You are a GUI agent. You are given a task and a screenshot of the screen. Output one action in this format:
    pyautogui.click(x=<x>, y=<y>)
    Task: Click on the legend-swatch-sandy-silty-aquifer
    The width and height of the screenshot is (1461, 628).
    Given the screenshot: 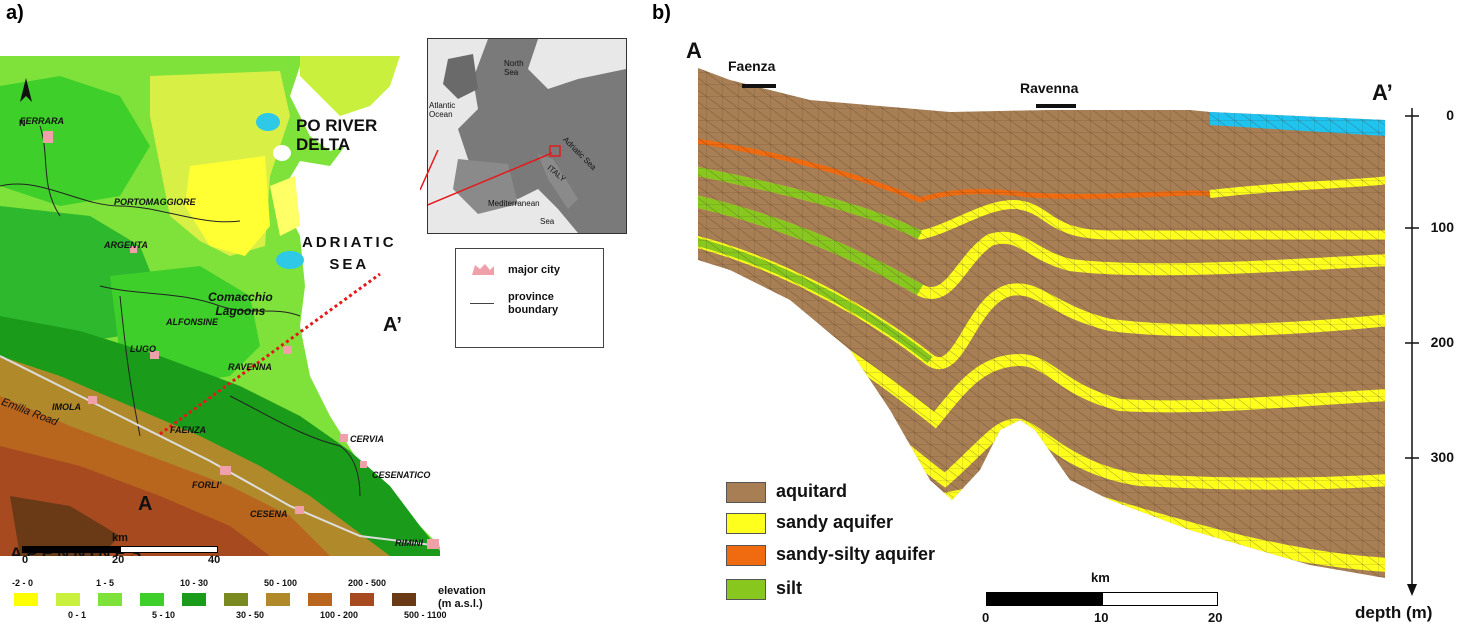 What is the action you would take?
    pyautogui.click(x=746, y=555)
    